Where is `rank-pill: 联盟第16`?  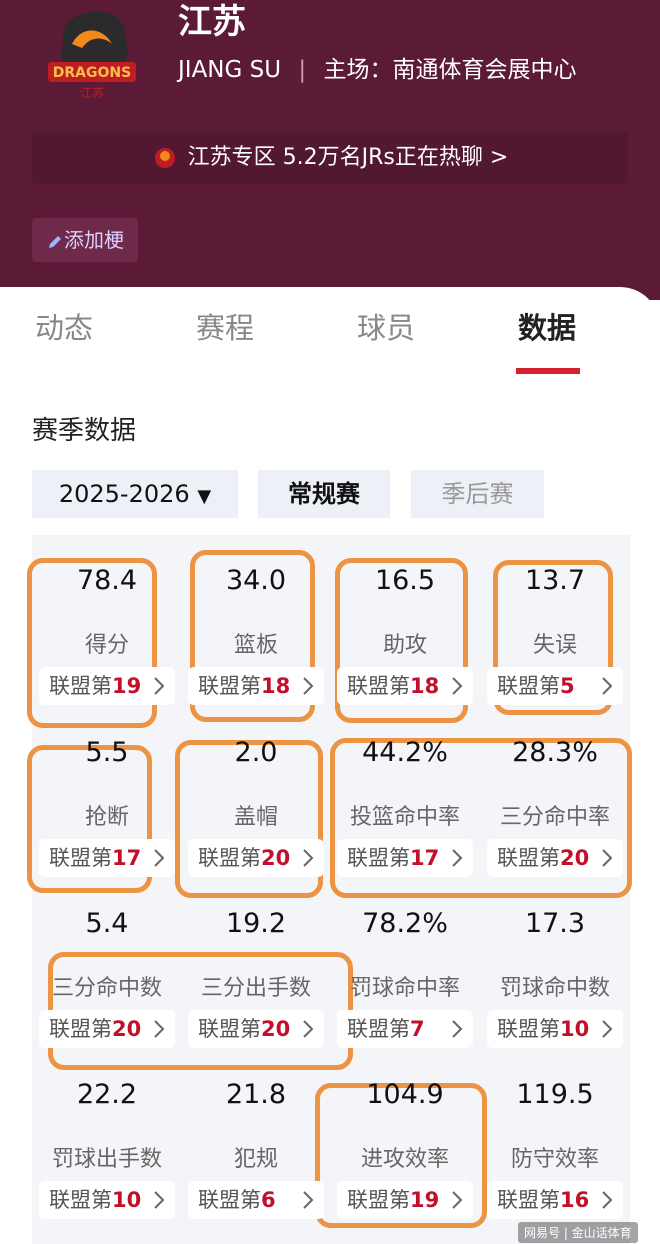
rank-pill: 联盟第16 is located at coordinates (555, 1200).